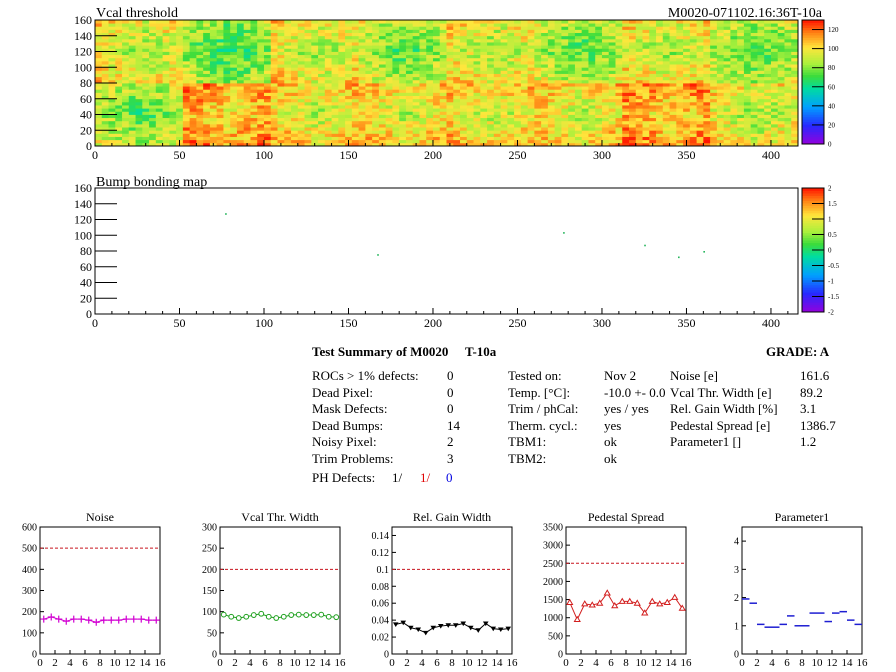 The width and height of the screenshot is (896, 672). What do you see at coordinates (321, 614) in the screenshot?
I see `vcal-width-point` at bounding box center [321, 614].